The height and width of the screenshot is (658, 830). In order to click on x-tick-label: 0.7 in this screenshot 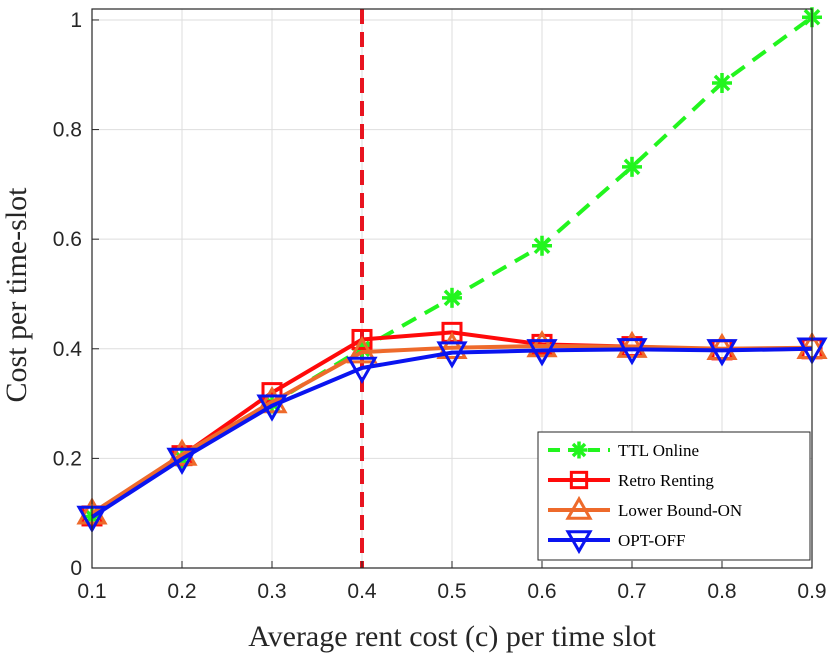, I will do `click(631, 591)`.